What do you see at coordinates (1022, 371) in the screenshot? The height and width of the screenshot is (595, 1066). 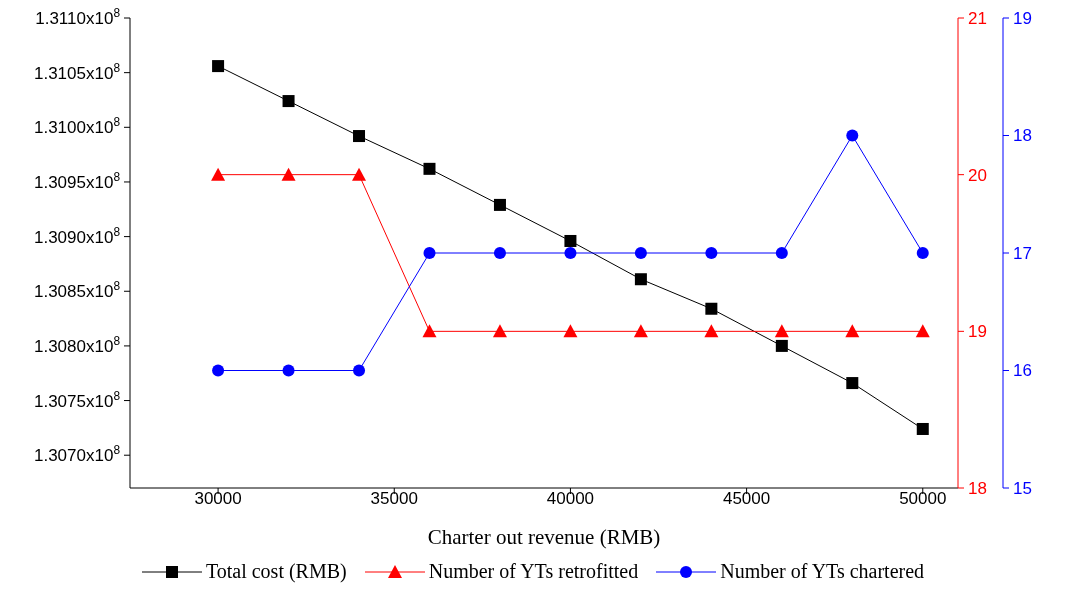 I see `y3-tick-label: 16` at bounding box center [1022, 371].